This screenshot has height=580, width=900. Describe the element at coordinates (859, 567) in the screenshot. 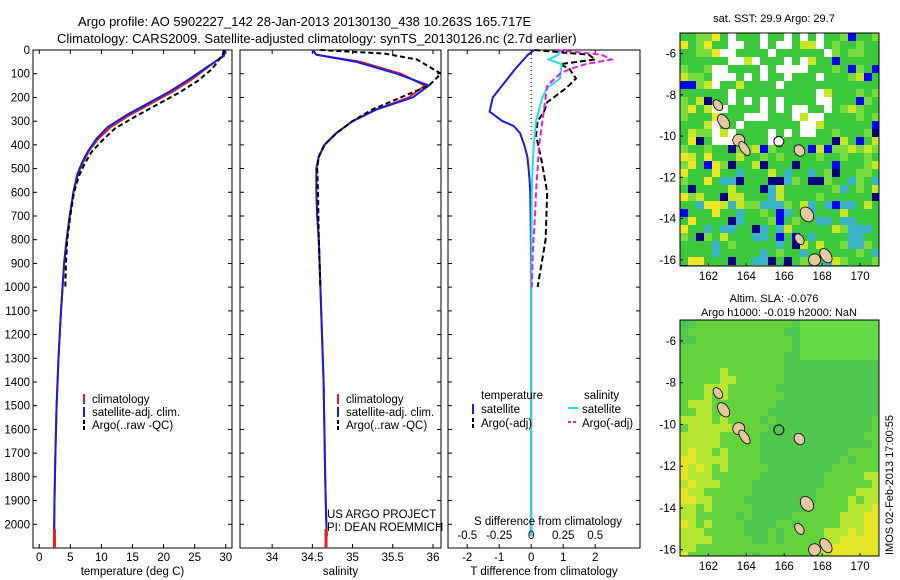

I see `map-x-tick-label: 170` at that location.